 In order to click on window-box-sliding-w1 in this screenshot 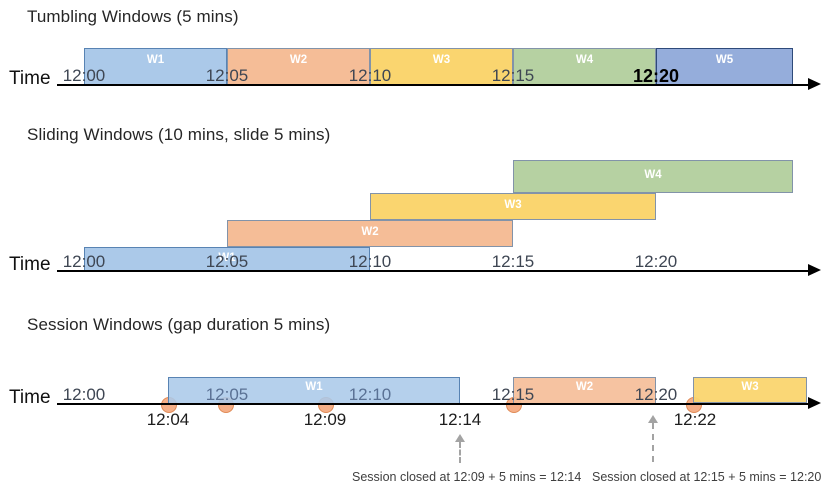, I will do `click(227, 259)`.